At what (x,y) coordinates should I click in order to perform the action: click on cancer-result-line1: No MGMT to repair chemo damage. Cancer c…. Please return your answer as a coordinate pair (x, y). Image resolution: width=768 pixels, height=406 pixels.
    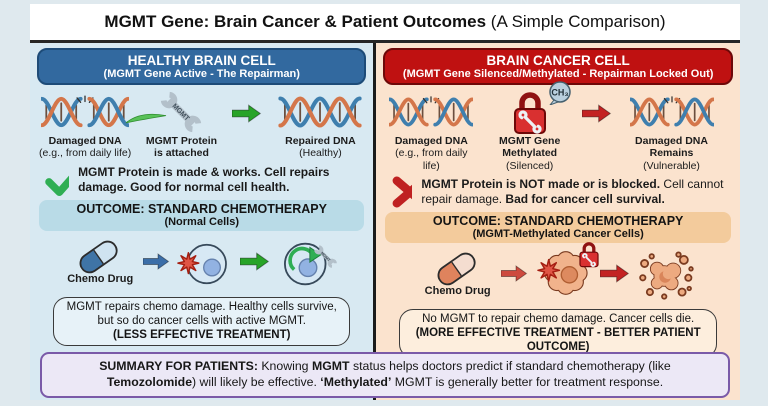
    Looking at the image, I should click on (558, 318).